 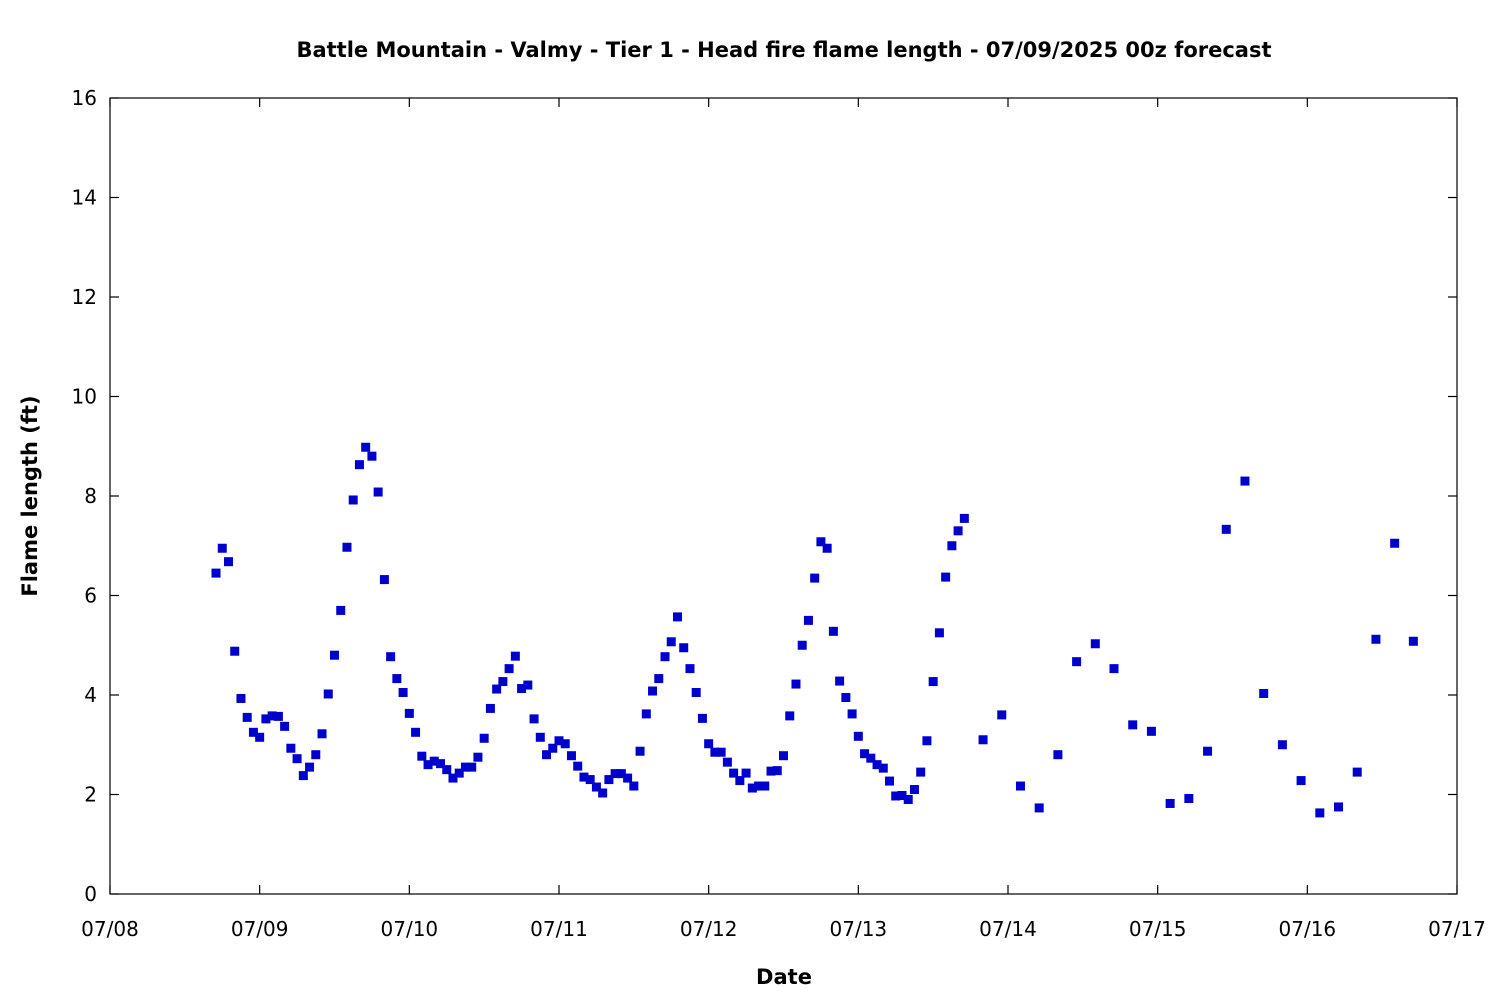 What do you see at coordinates (1008, 929) in the screenshot?
I see `x-tick-label: 07/14` at bounding box center [1008, 929].